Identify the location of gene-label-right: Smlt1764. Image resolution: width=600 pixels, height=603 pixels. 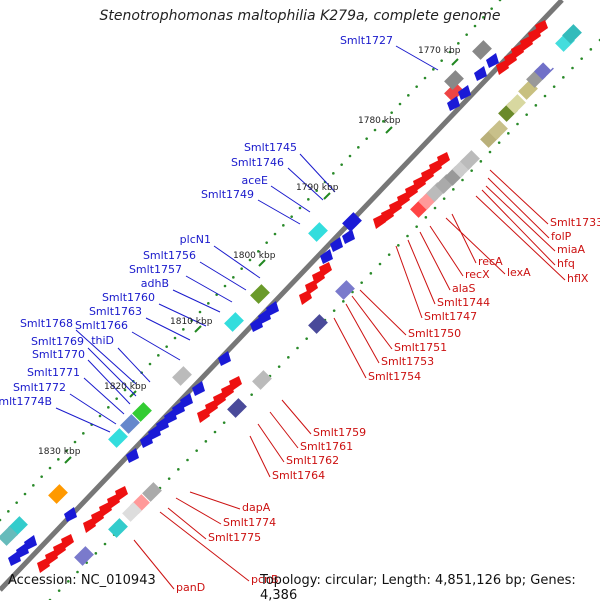
(298, 475).